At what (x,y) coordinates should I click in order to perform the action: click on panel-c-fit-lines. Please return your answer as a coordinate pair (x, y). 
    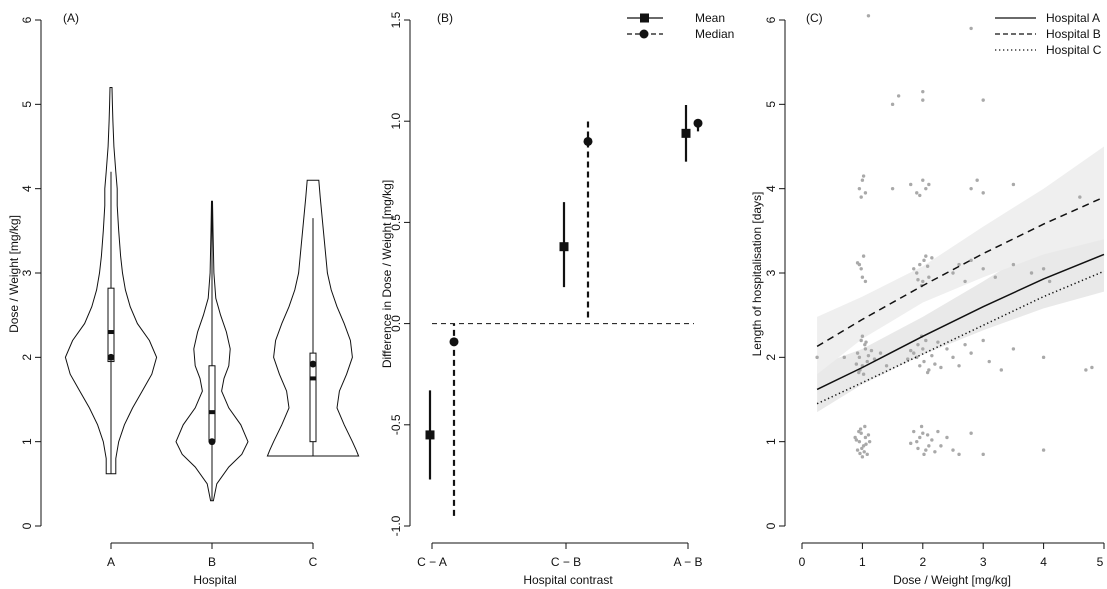
    Looking at the image, I should click on (960, 300).